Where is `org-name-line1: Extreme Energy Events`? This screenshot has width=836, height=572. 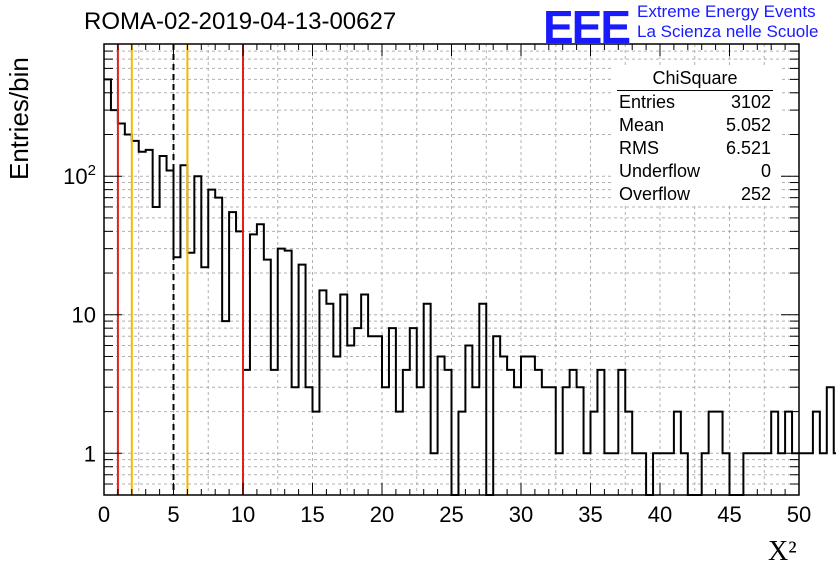
org-name-line1: Extreme Energy Events is located at coordinates (726, 11).